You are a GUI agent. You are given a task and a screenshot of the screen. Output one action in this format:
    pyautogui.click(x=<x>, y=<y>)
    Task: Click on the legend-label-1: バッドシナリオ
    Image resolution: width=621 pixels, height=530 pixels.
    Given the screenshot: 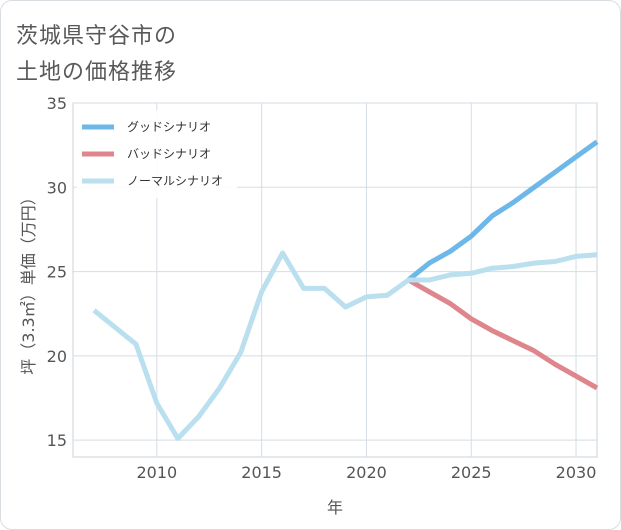 What is the action you would take?
    pyautogui.click(x=169, y=154)
    